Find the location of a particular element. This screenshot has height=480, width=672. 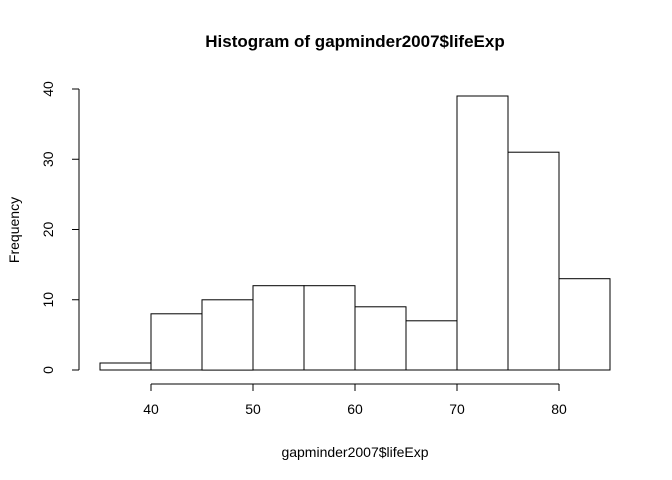

y-tick-label-40: 40 is located at coordinates (48, 89).